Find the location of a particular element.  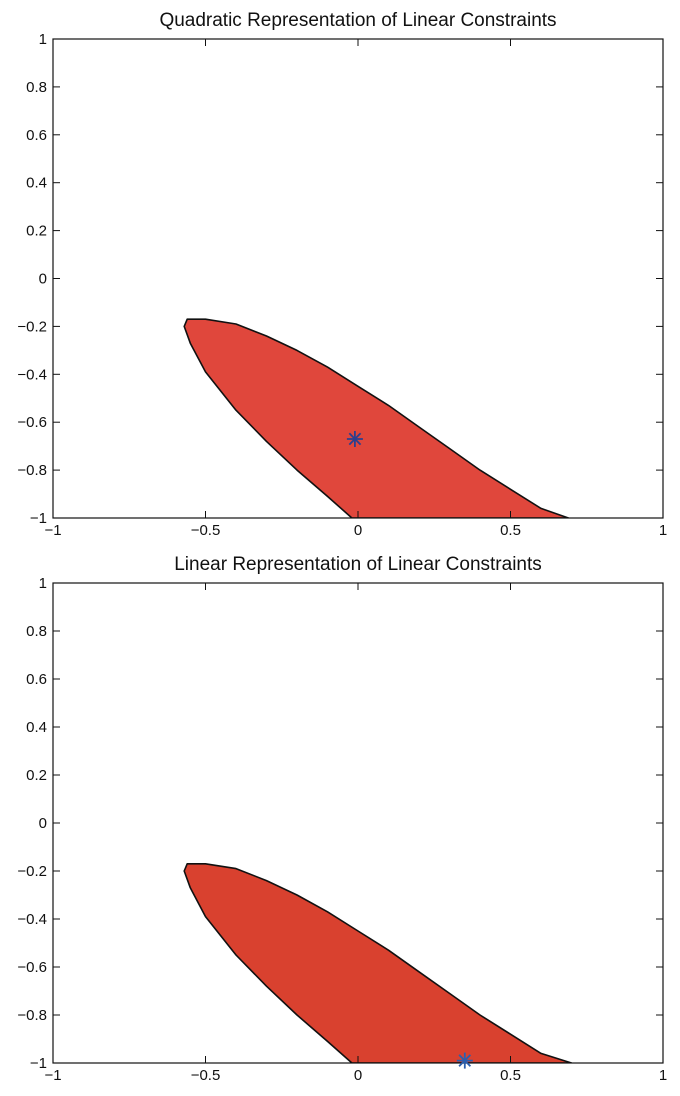

optimum-marker-quadratic is located at coordinates (354, 439).